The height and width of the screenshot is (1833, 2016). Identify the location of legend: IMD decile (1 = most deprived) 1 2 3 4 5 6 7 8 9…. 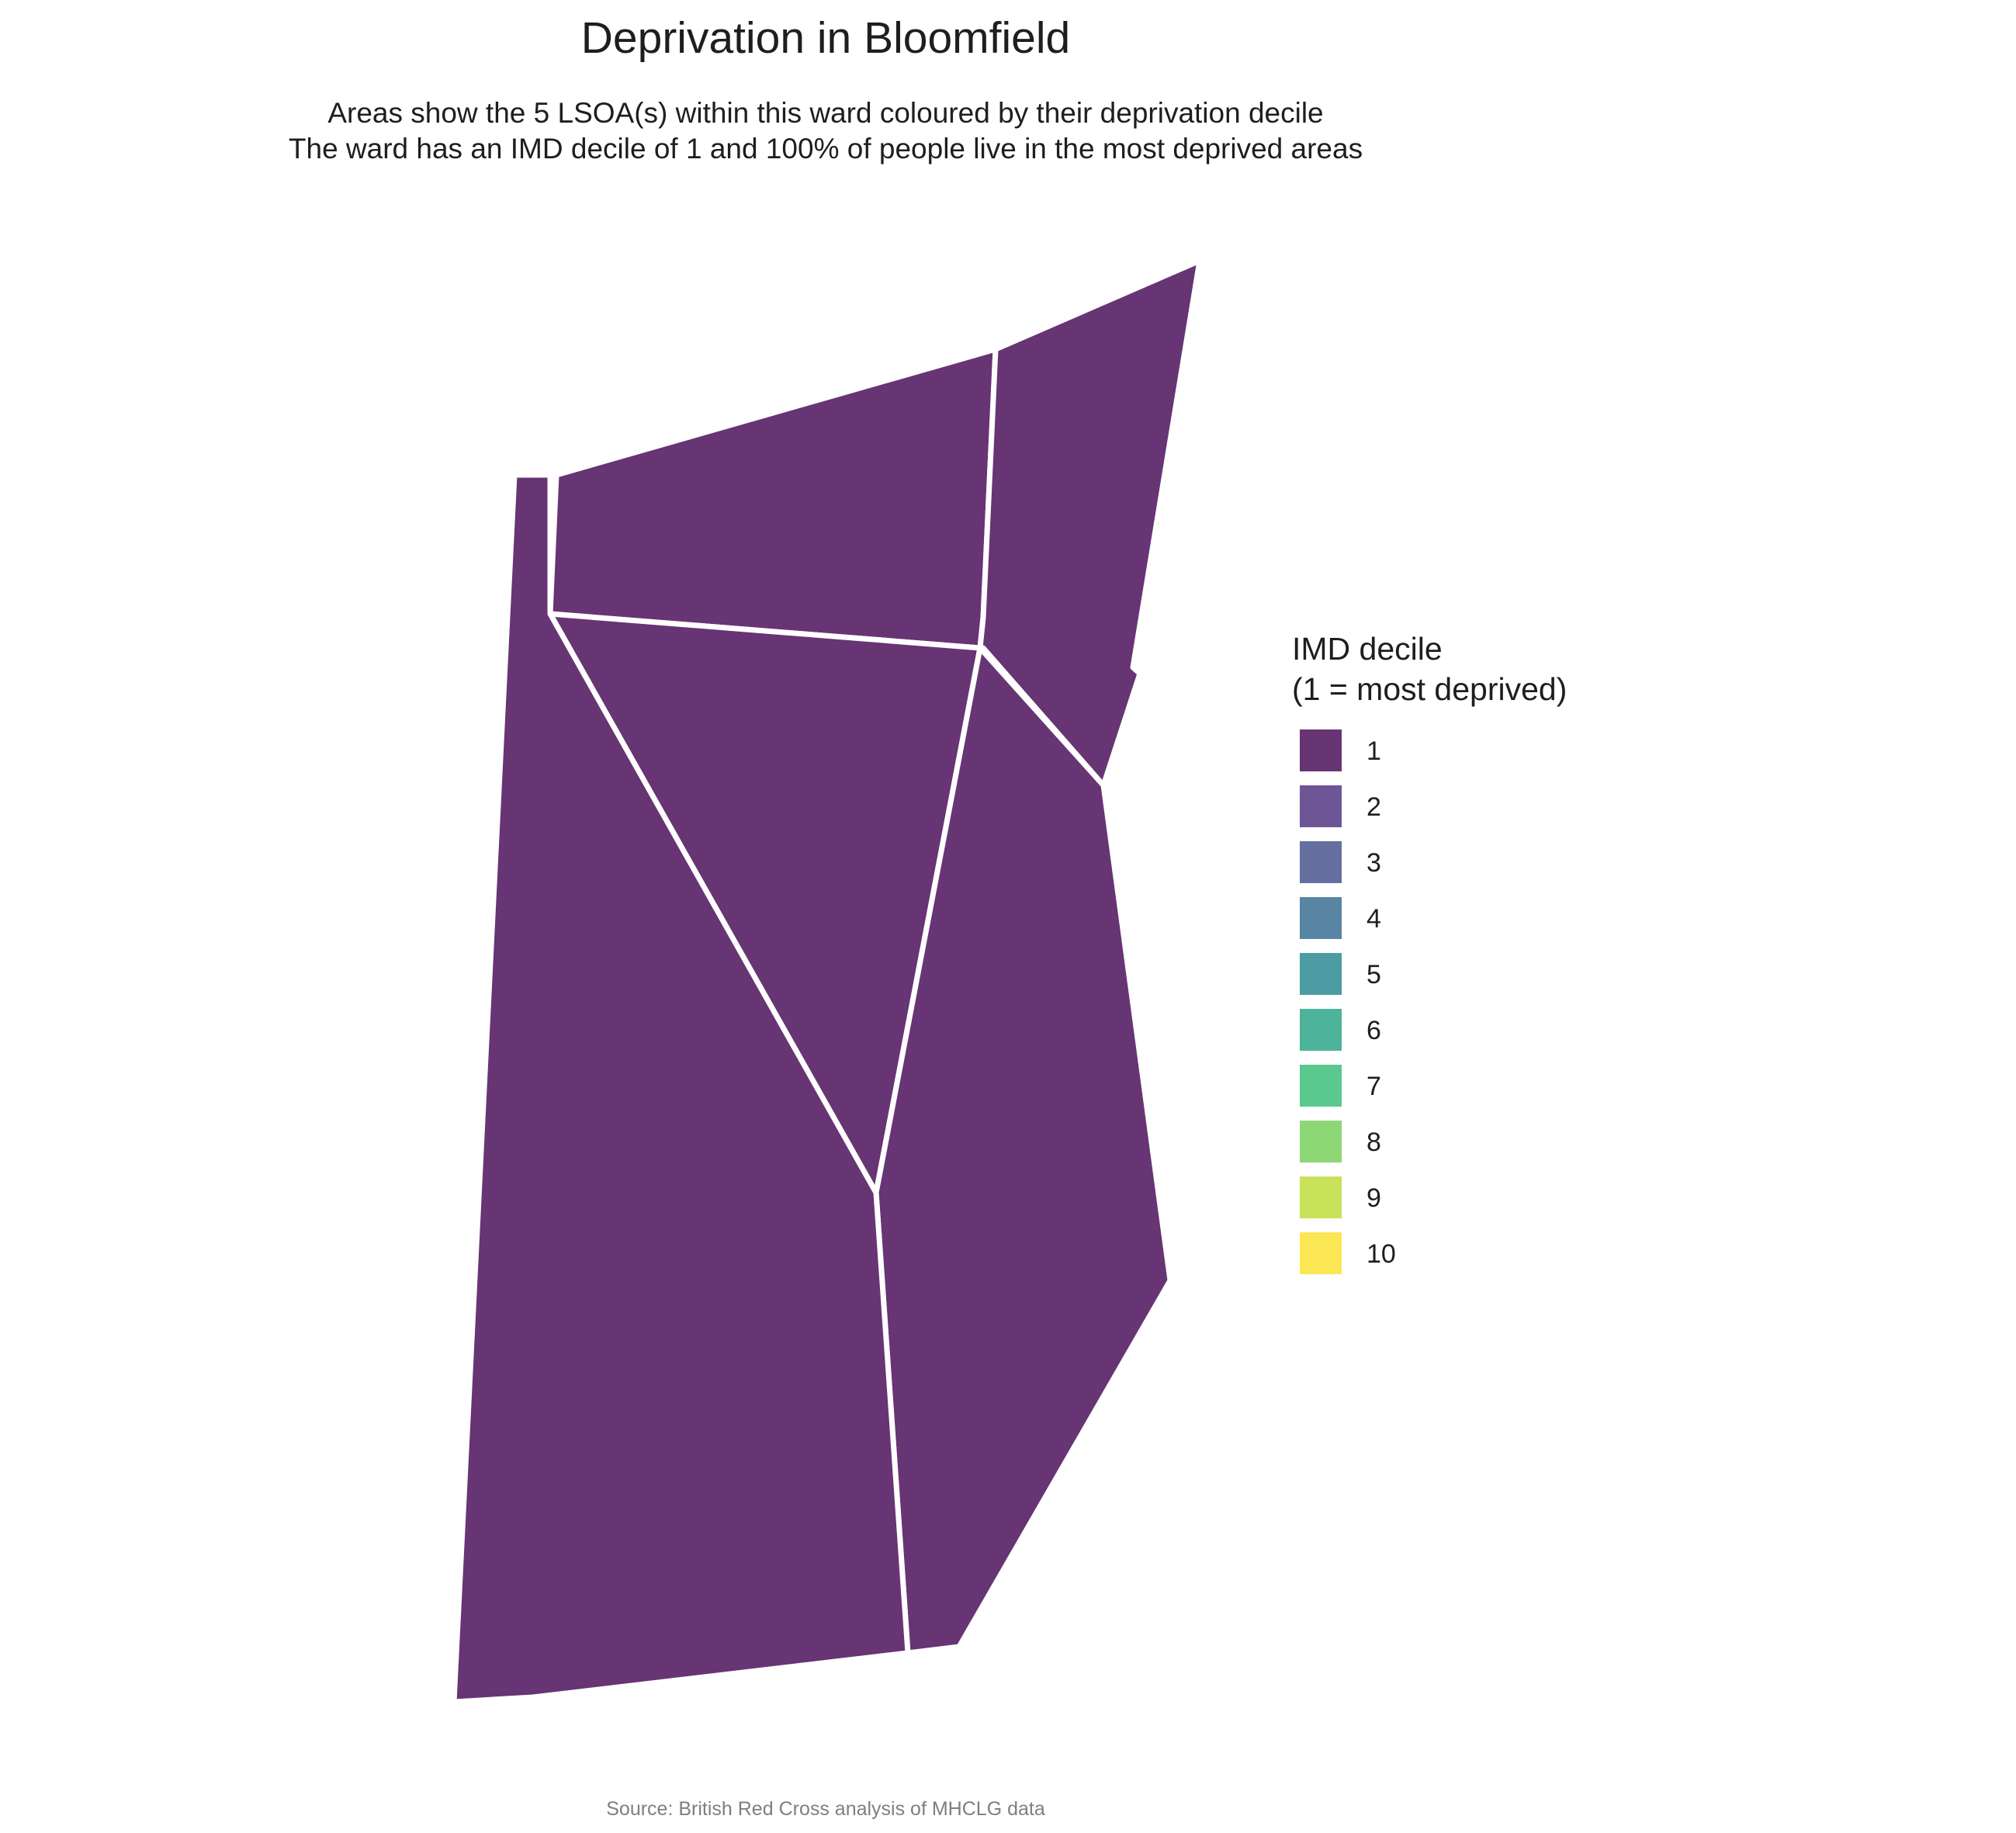
(1430, 958).